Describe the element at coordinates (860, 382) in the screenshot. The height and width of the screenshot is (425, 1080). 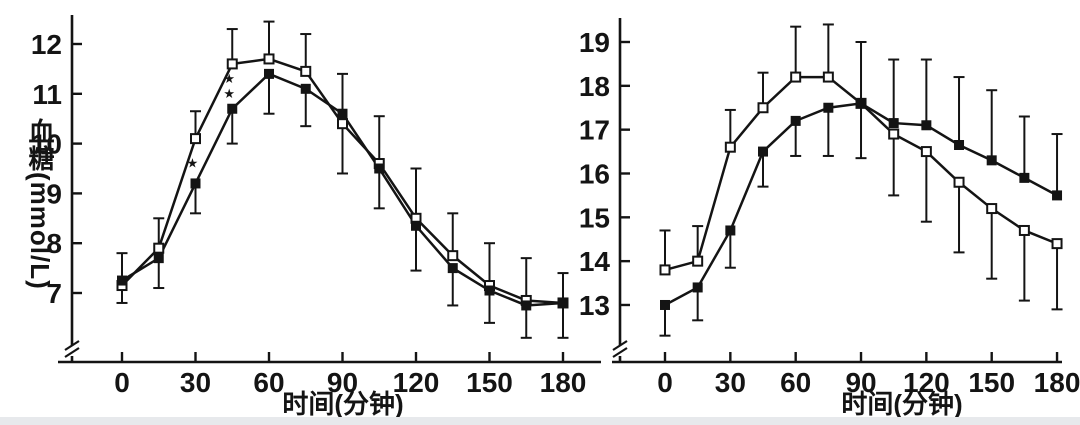
I see `right-glucose-chart-x-tick-label-90: 90` at that location.